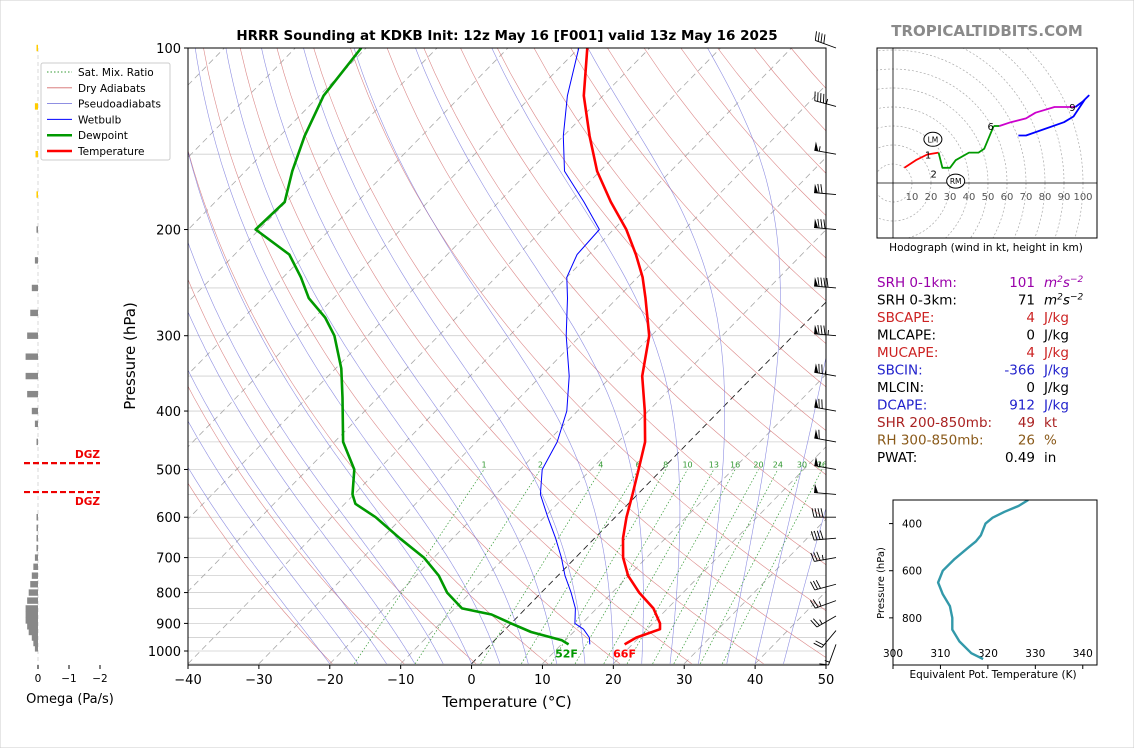  I want to click on index-value: -366, so click(1019, 371).